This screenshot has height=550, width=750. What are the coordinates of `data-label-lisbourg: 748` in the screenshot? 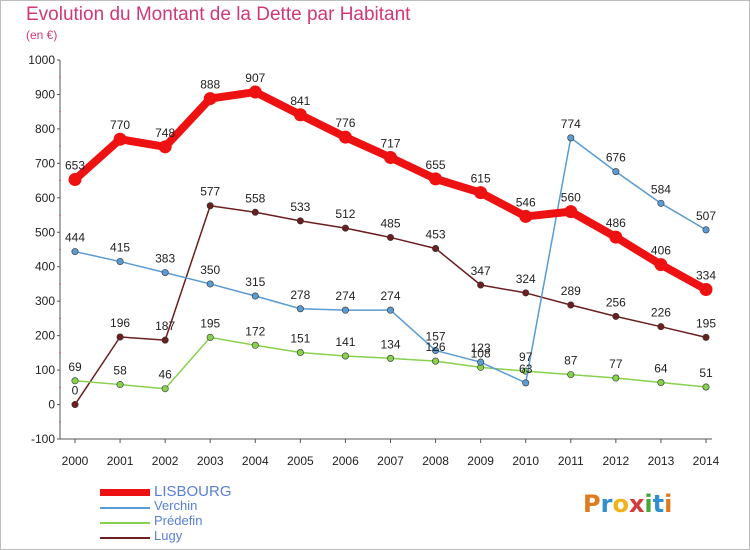 It's located at (165, 133).